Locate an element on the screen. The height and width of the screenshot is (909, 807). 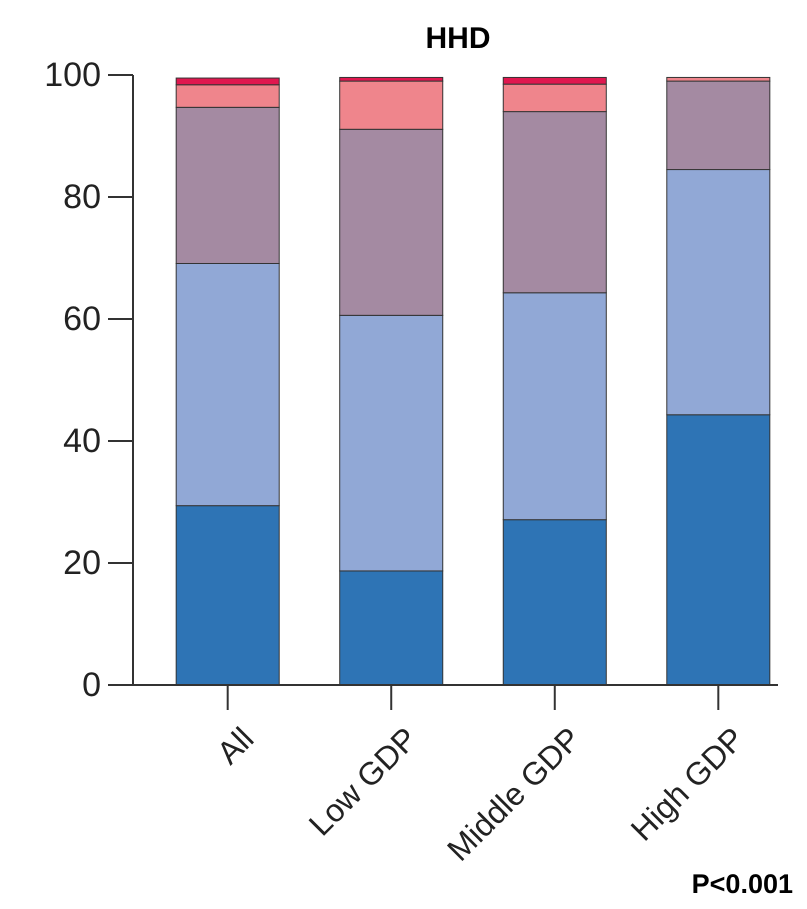
text: P<0.001 is located at coordinates (742, 884).